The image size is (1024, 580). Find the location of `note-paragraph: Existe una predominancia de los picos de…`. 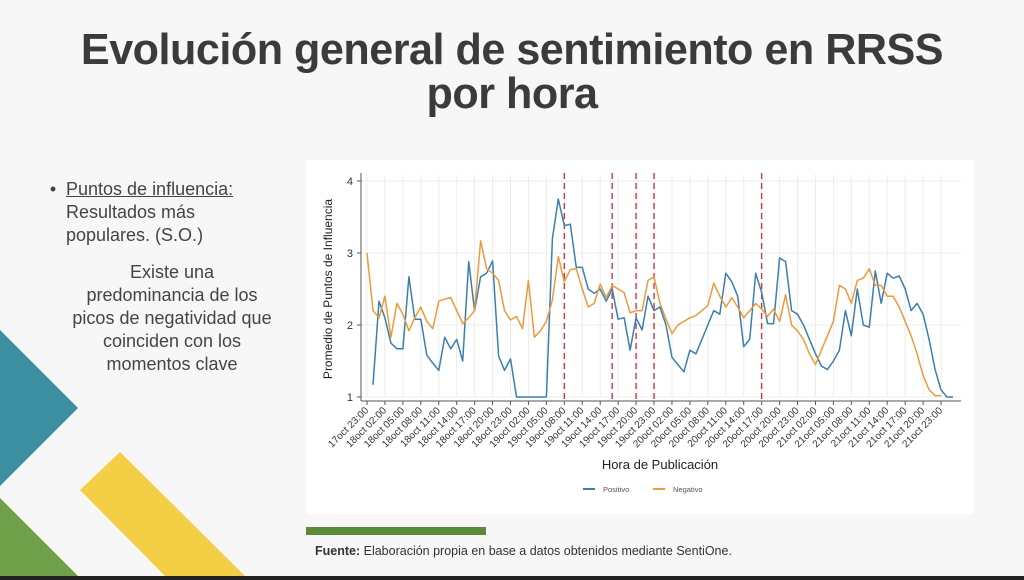

note-paragraph: Existe una predominancia de los picos de… is located at coordinates (170, 318).